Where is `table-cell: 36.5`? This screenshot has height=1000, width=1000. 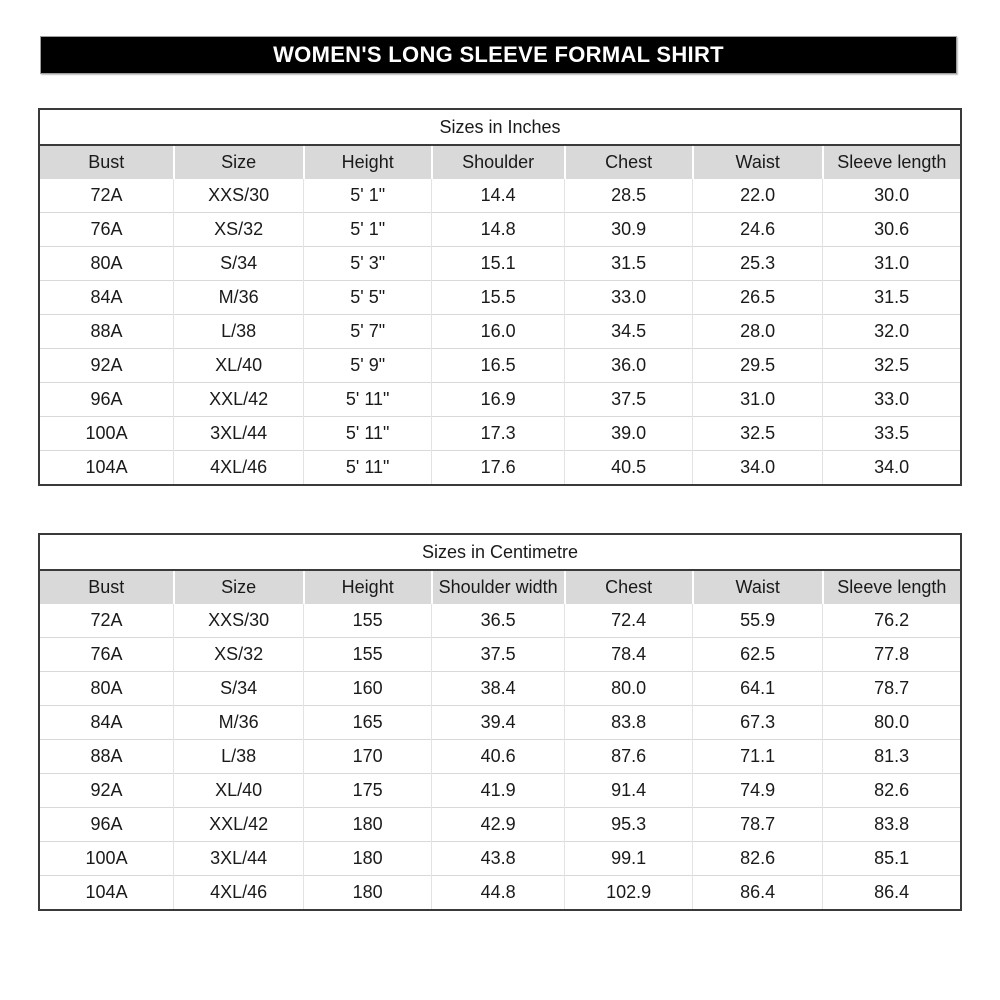
table-cell: 36.5 is located at coordinates (498, 620).